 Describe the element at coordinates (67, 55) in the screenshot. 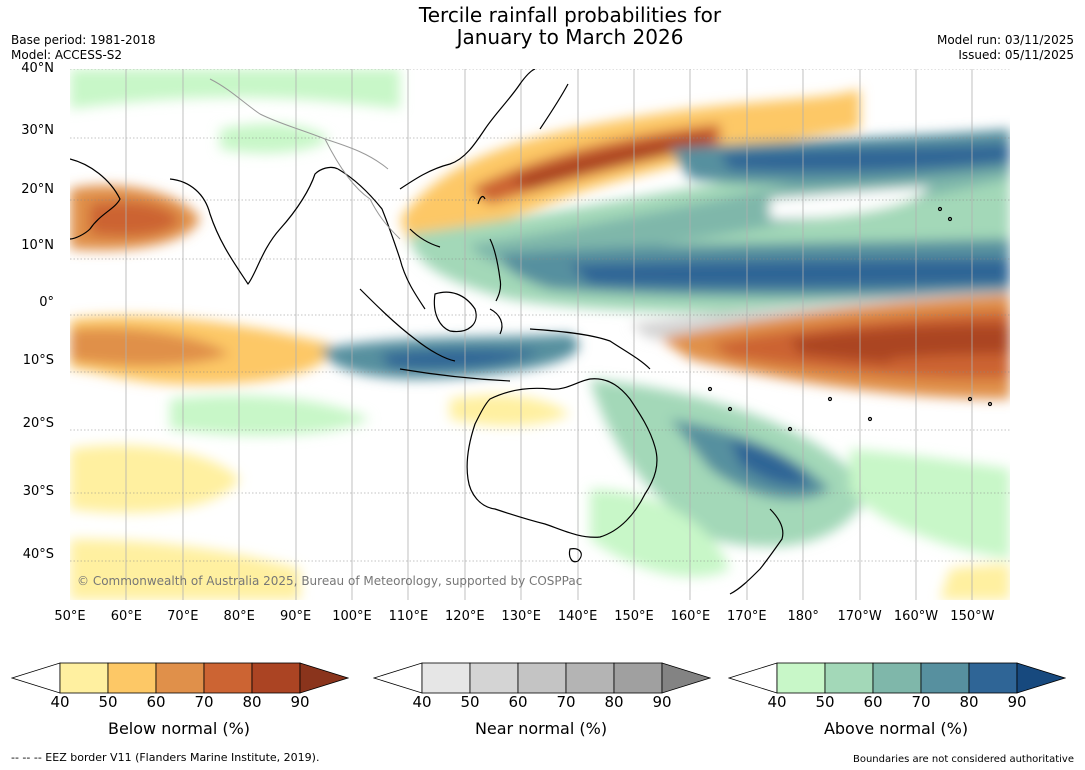

I see `model-name: Model: ACCESS-S2` at that location.